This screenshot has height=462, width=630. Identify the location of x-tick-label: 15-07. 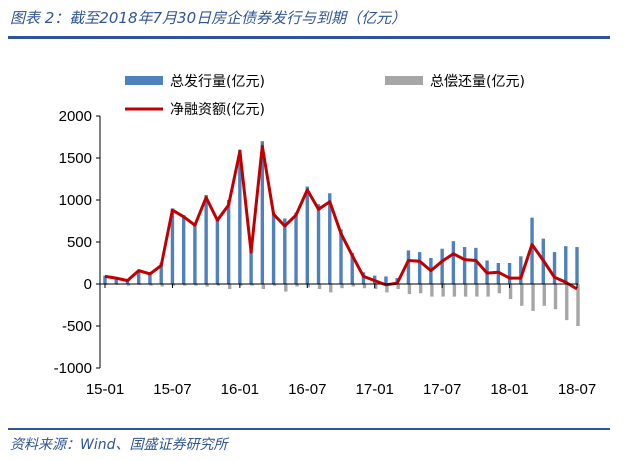
(172, 389).